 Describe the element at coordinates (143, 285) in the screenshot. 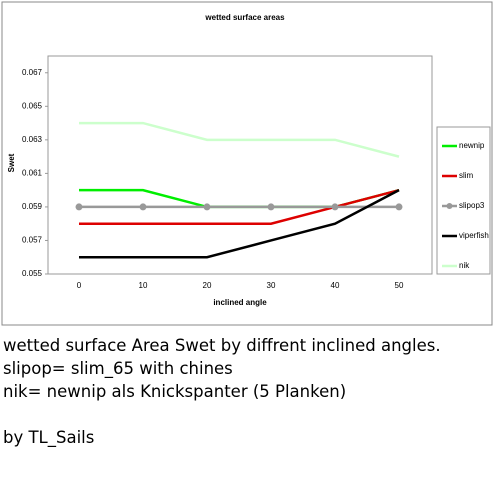

I see `x-tick-label: 10` at that location.